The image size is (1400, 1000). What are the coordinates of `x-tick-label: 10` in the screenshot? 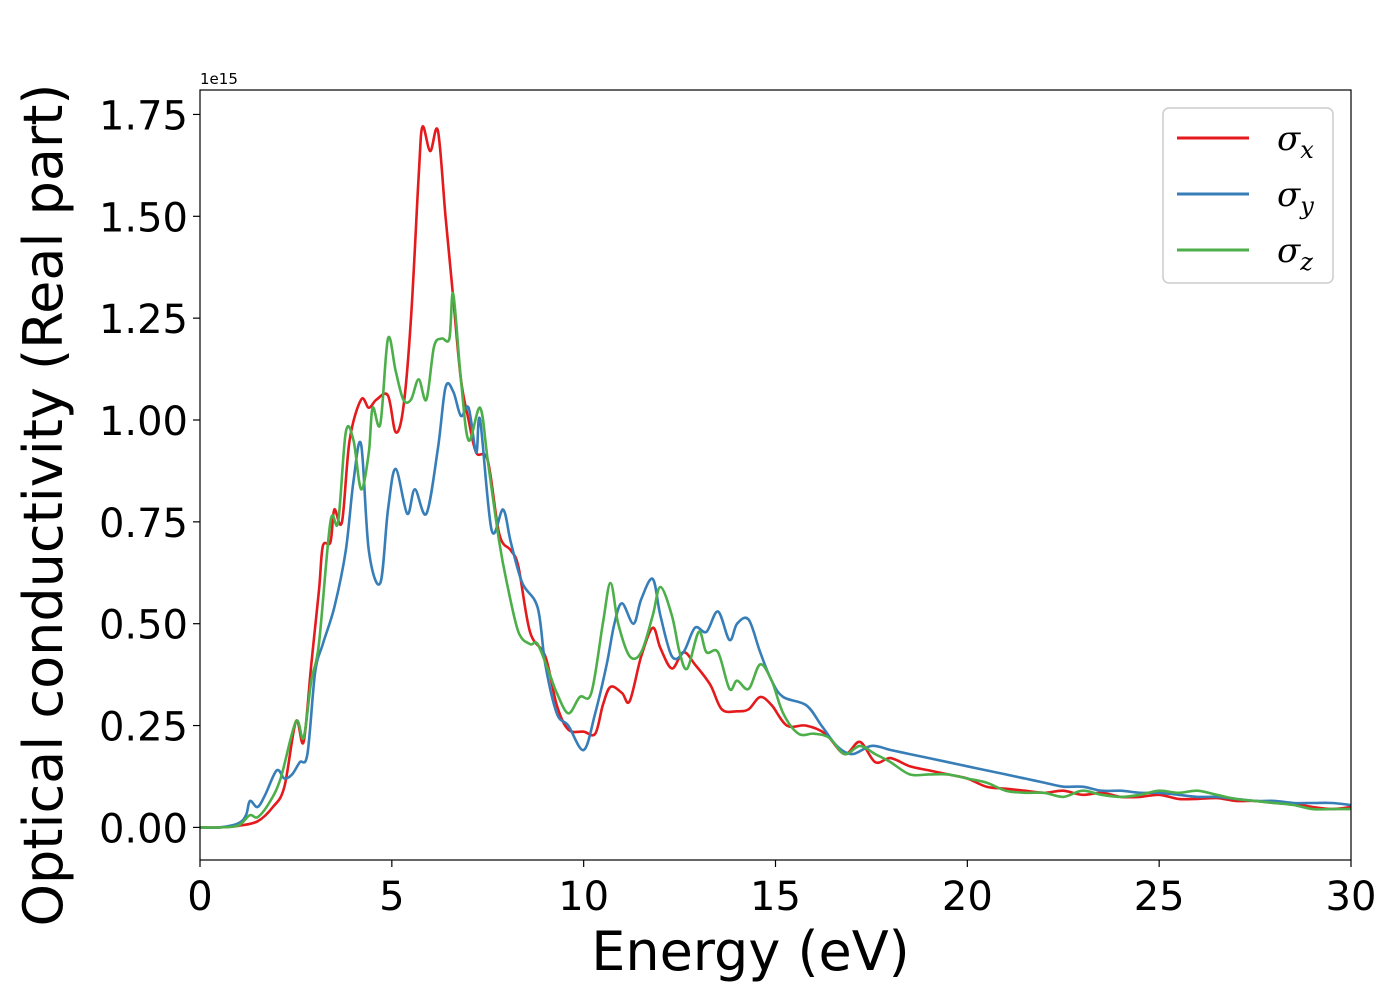 It's located at (583, 897).